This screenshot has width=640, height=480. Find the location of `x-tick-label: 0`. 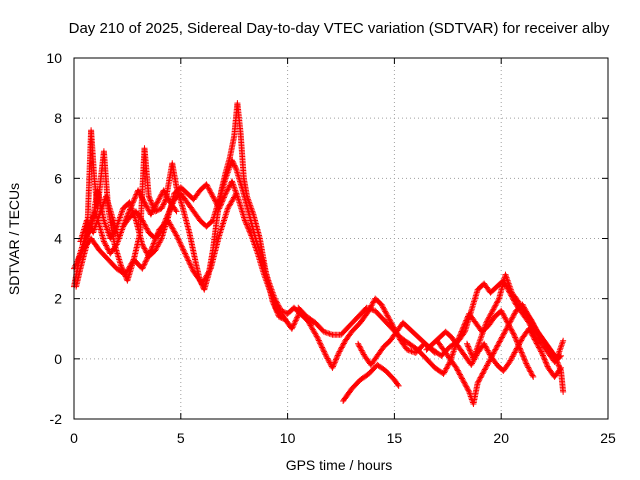

x-tick-label: 0 is located at coordinates (74, 438).